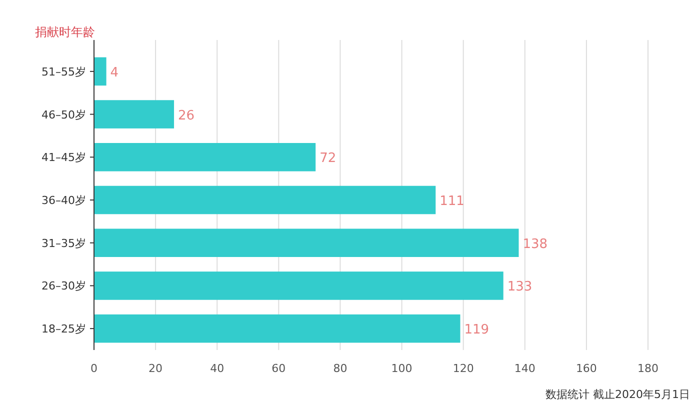 This screenshot has width=700, height=414. What do you see at coordinates (64, 71) in the screenshot?
I see `y-tick-label: 51–55岁` at bounding box center [64, 71].